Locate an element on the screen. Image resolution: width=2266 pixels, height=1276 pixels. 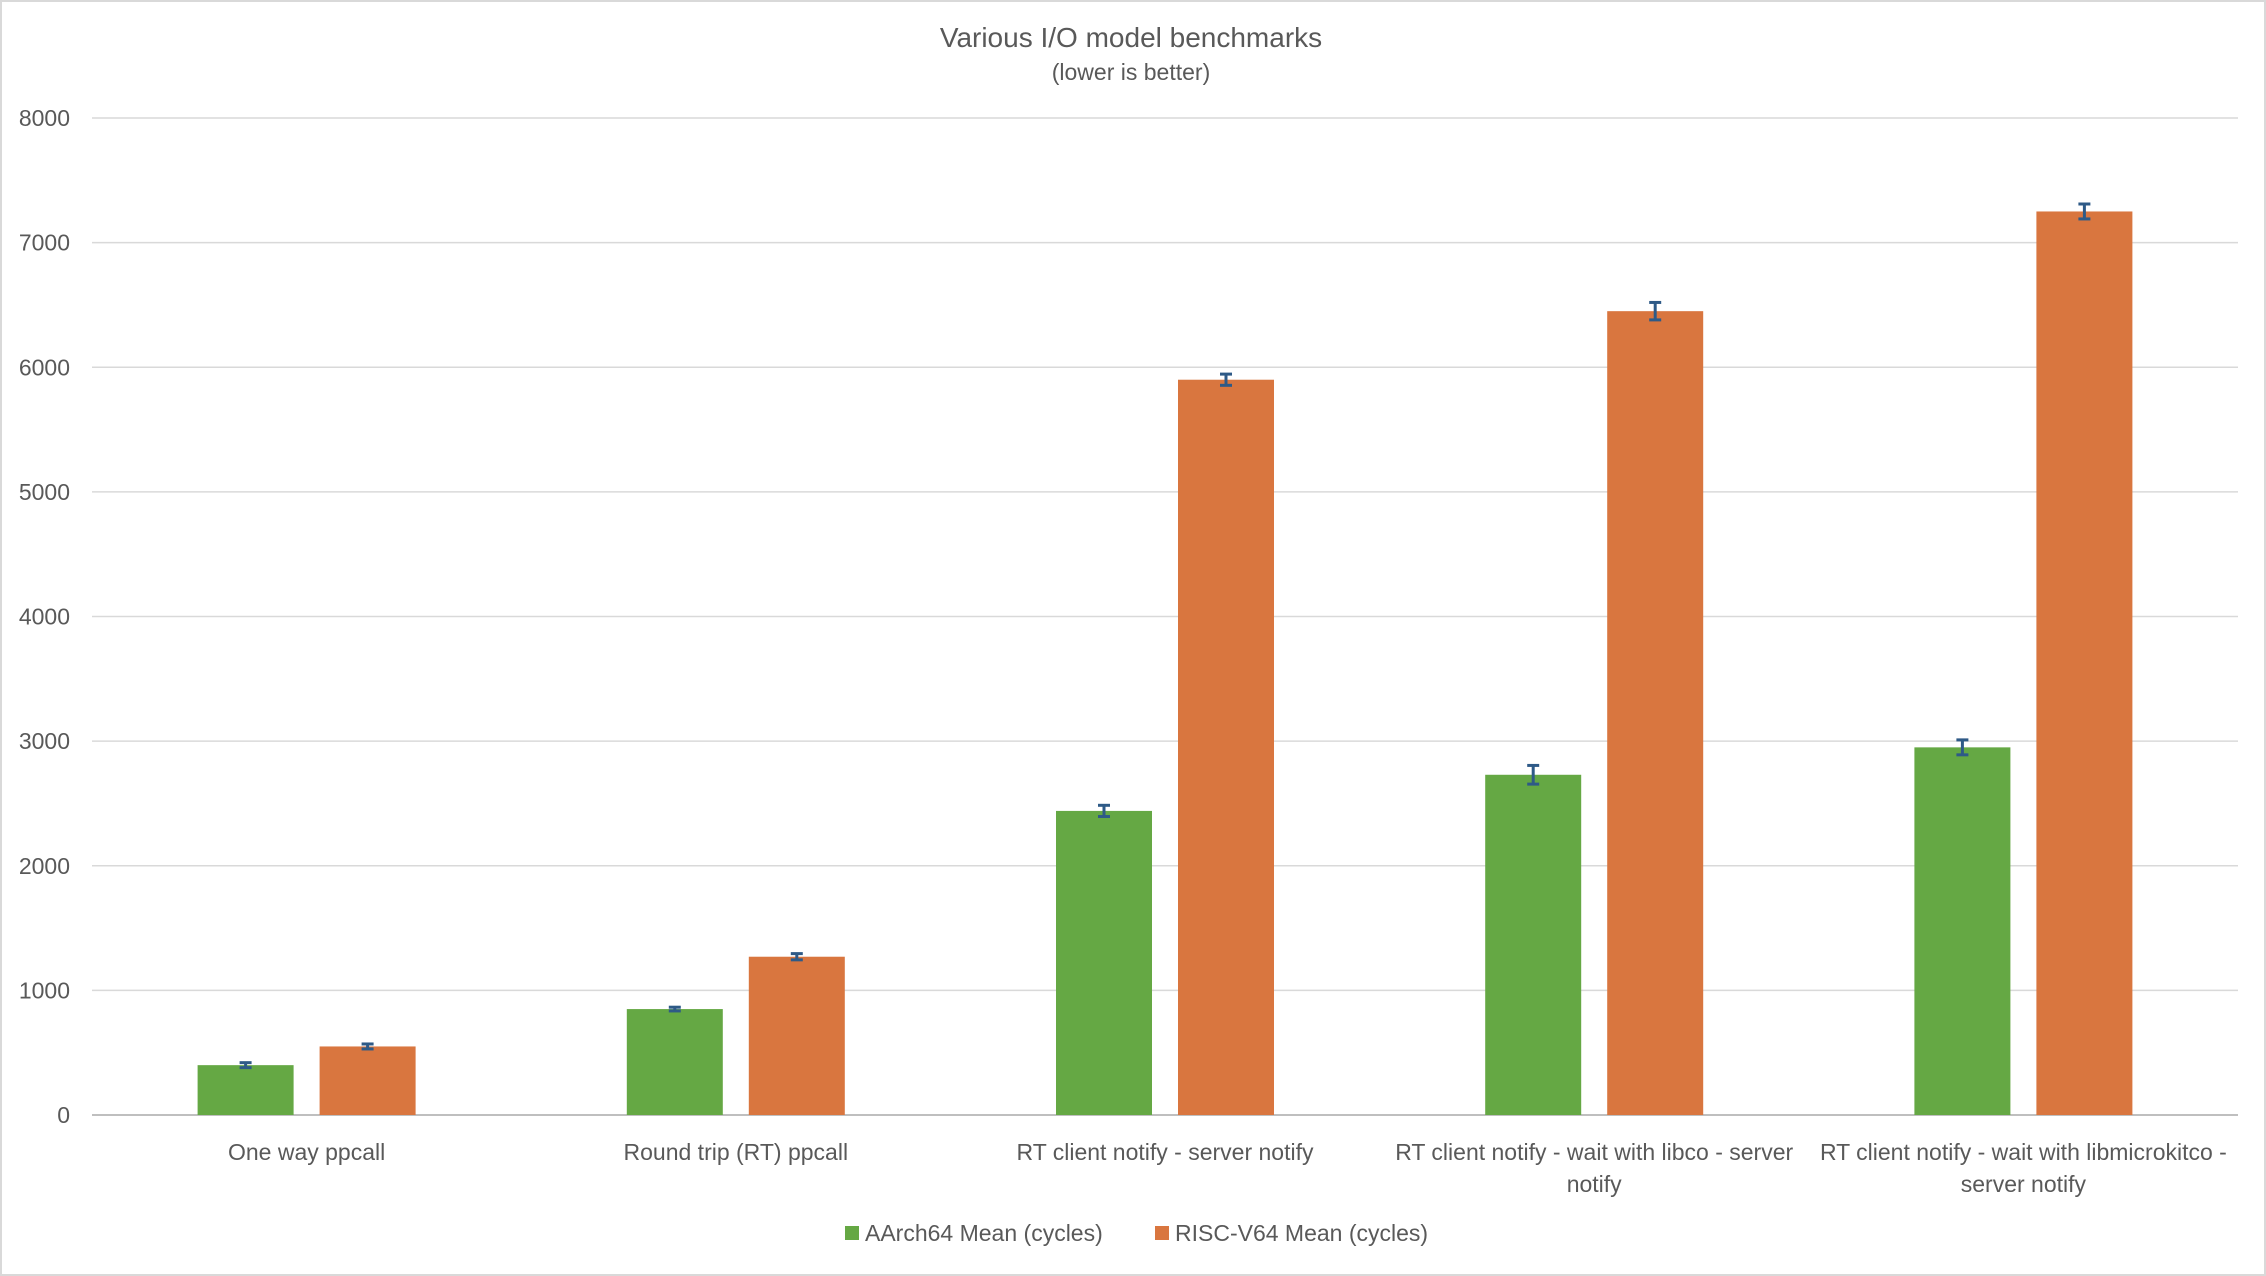
y-tick-label: 0 is located at coordinates (63, 1115).